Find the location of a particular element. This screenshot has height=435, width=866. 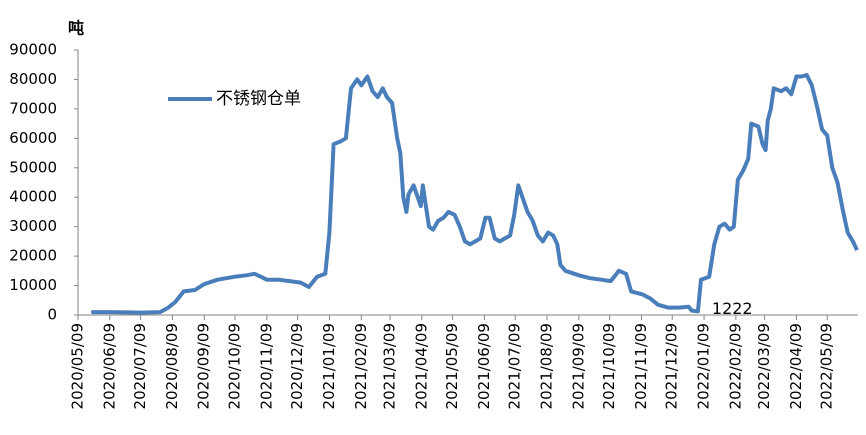

y-axis-label: 吨 is located at coordinates (76, 28).